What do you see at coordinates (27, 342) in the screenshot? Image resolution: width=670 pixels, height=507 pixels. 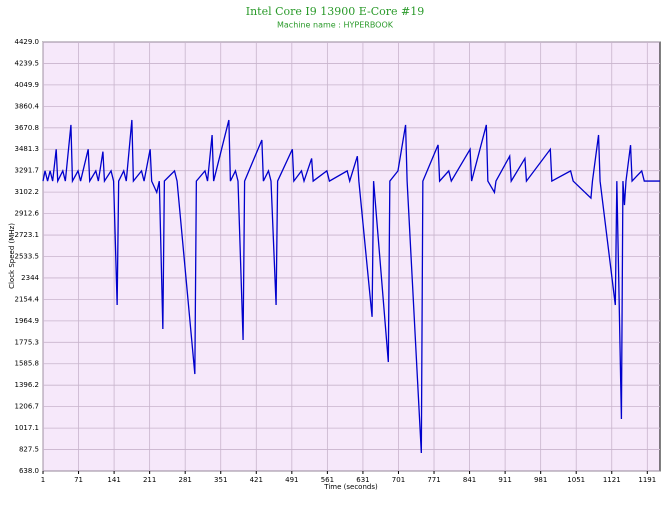 I see `y-tick-label: 1775.3` at bounding box center [27, 342].